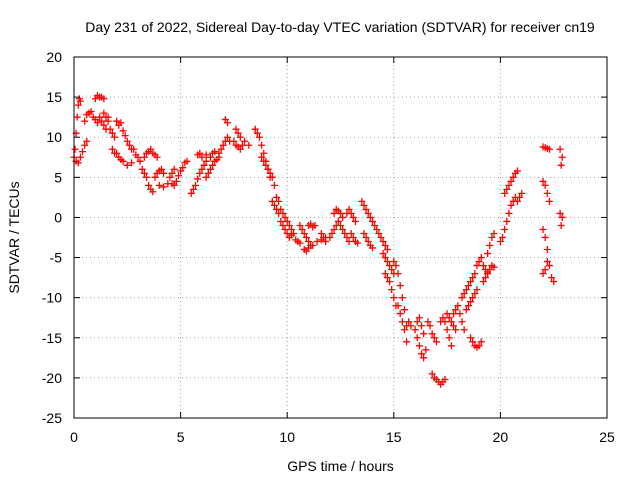 This screenshot has width=640, height=480. I want to click on y-axis-label: SDTVAR / TECUs, so click(14, 237).